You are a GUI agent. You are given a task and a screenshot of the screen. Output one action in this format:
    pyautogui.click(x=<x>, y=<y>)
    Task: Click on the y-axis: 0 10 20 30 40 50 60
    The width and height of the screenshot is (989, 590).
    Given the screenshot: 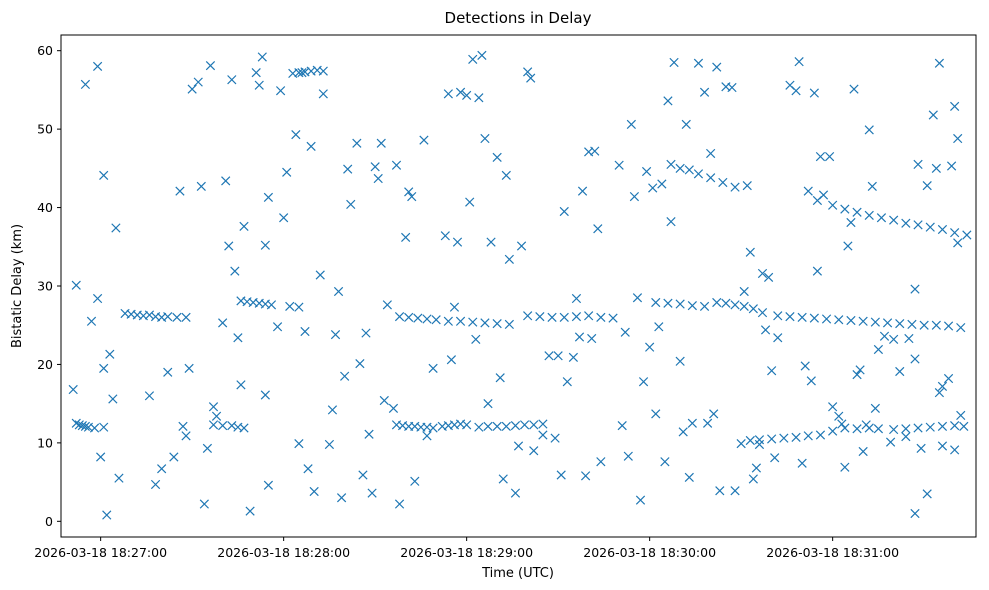 What is the action you would take?
    pyautogui.click(x=49, y=286)
    